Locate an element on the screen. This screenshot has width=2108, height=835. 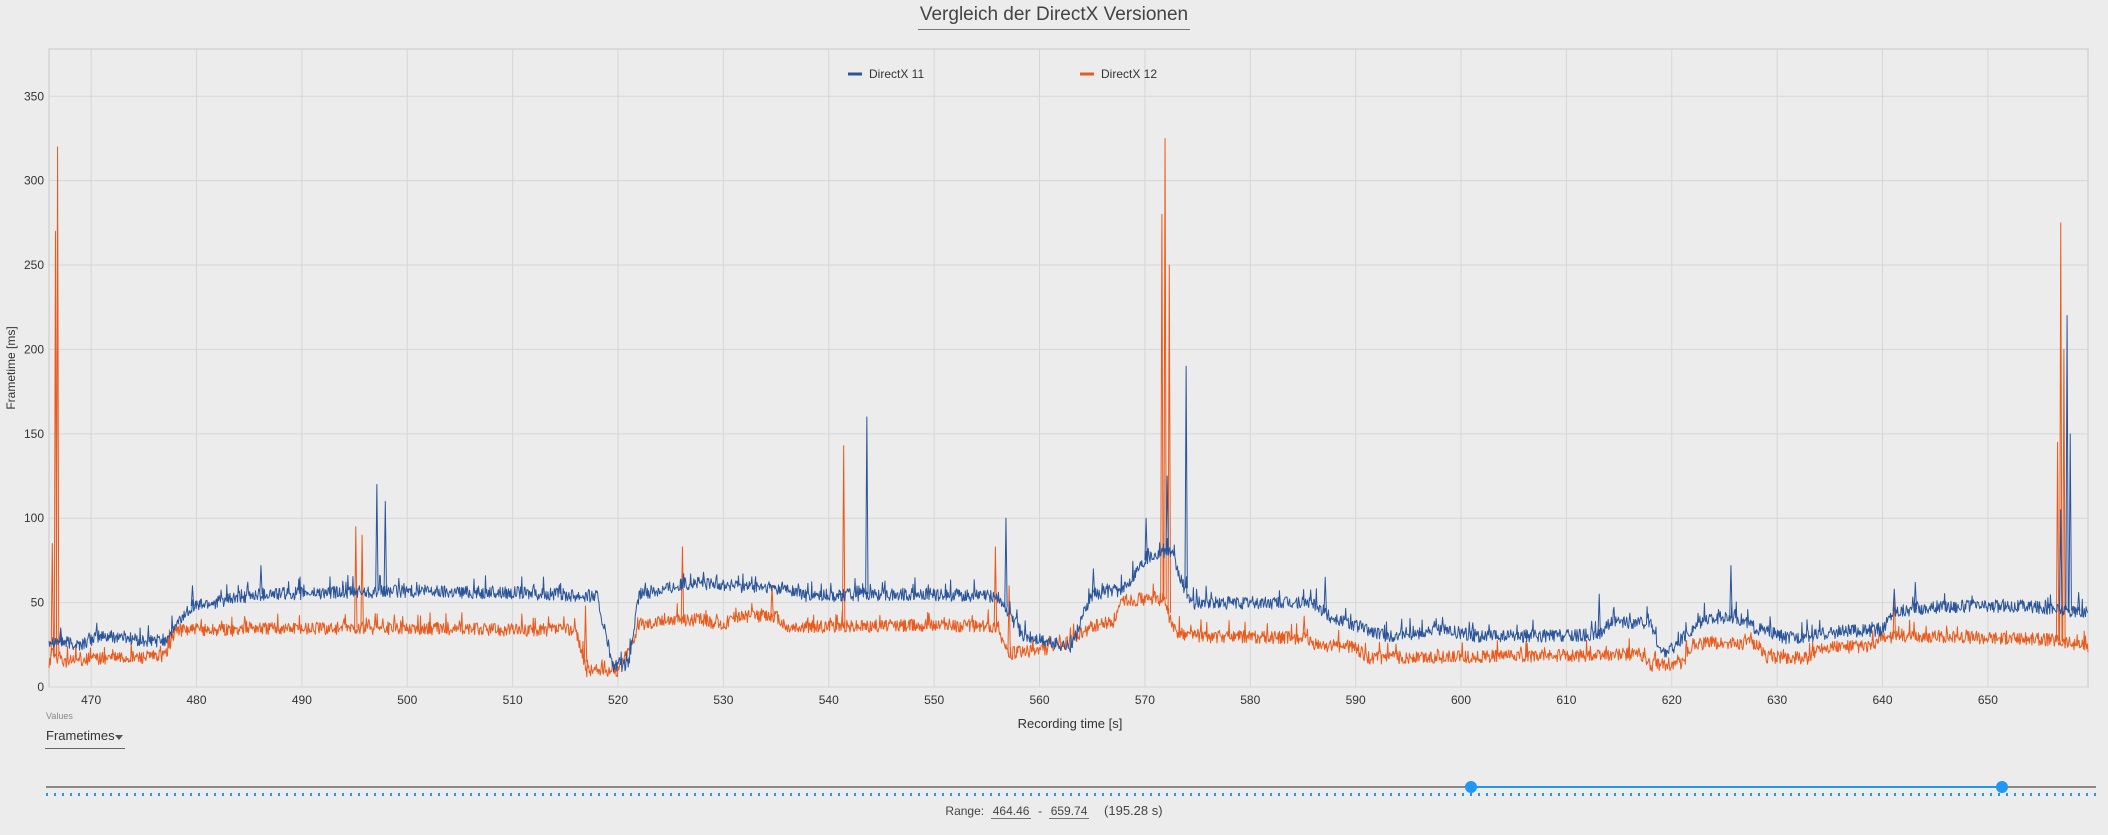
values-dropdown: Frametimes is located at coordinates (85, 738).